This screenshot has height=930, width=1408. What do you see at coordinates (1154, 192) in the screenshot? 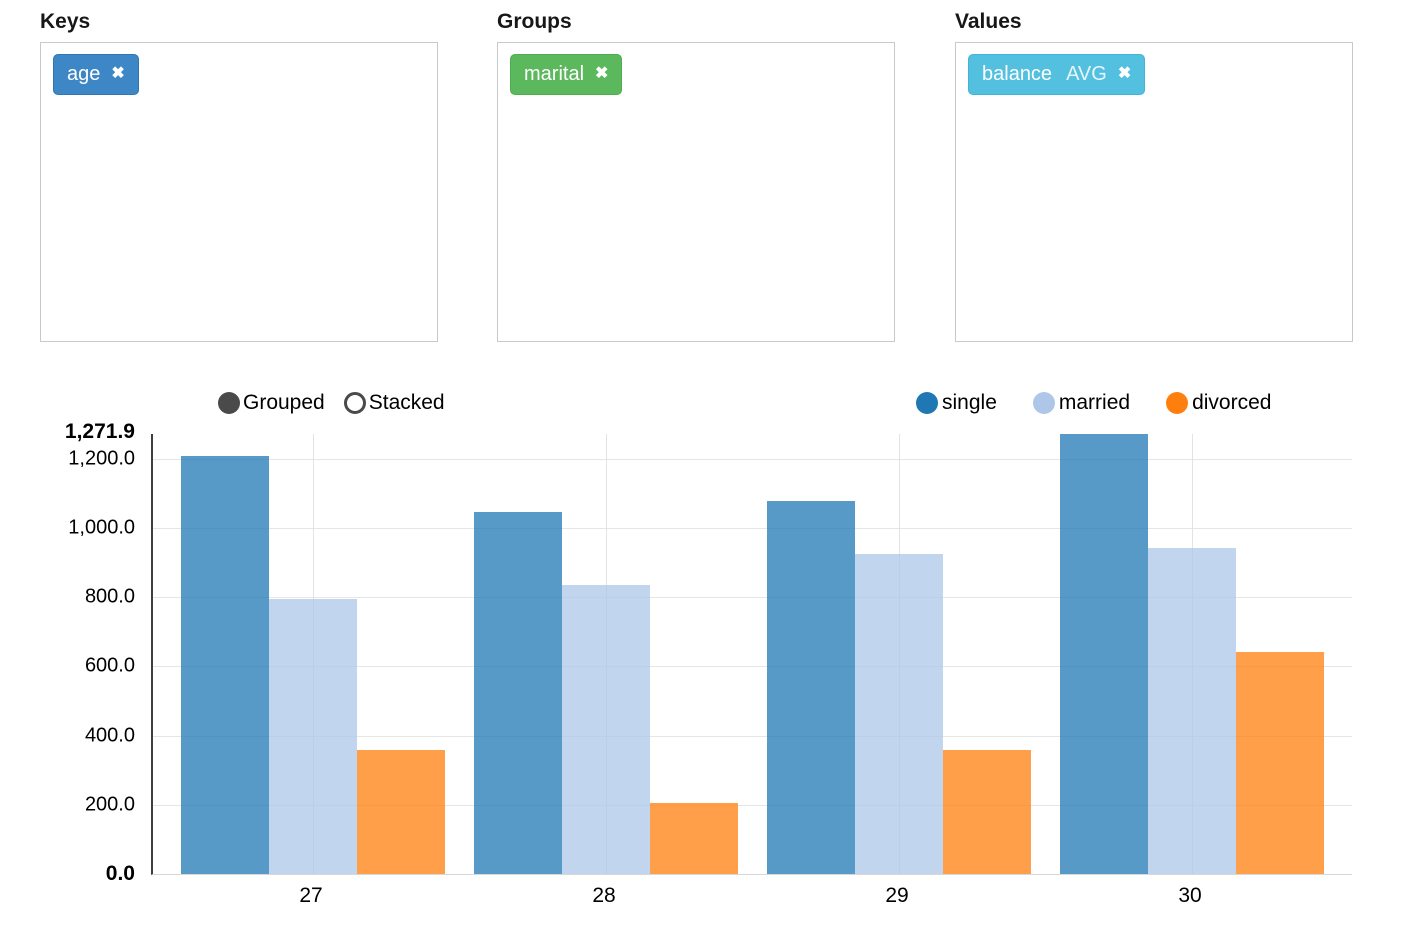
I see `values-dropzone: balance AVG ✖` at bounding box center [1154, 192].